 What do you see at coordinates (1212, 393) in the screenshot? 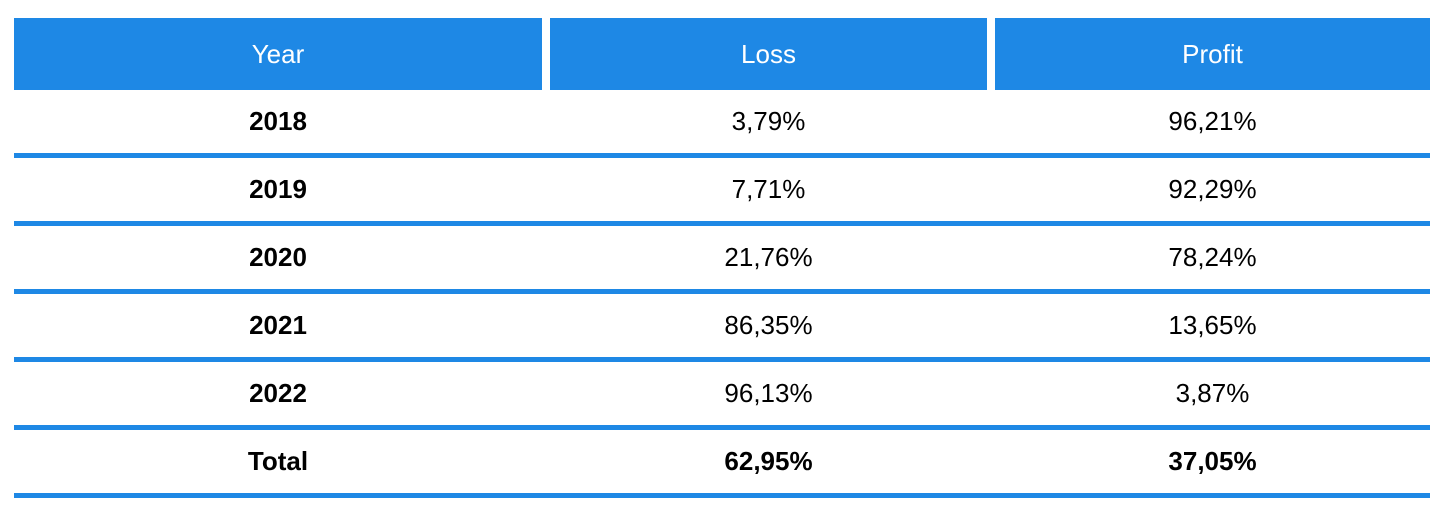
I see `profit-cell: 3,87%` at bounding box center [1212, 393].